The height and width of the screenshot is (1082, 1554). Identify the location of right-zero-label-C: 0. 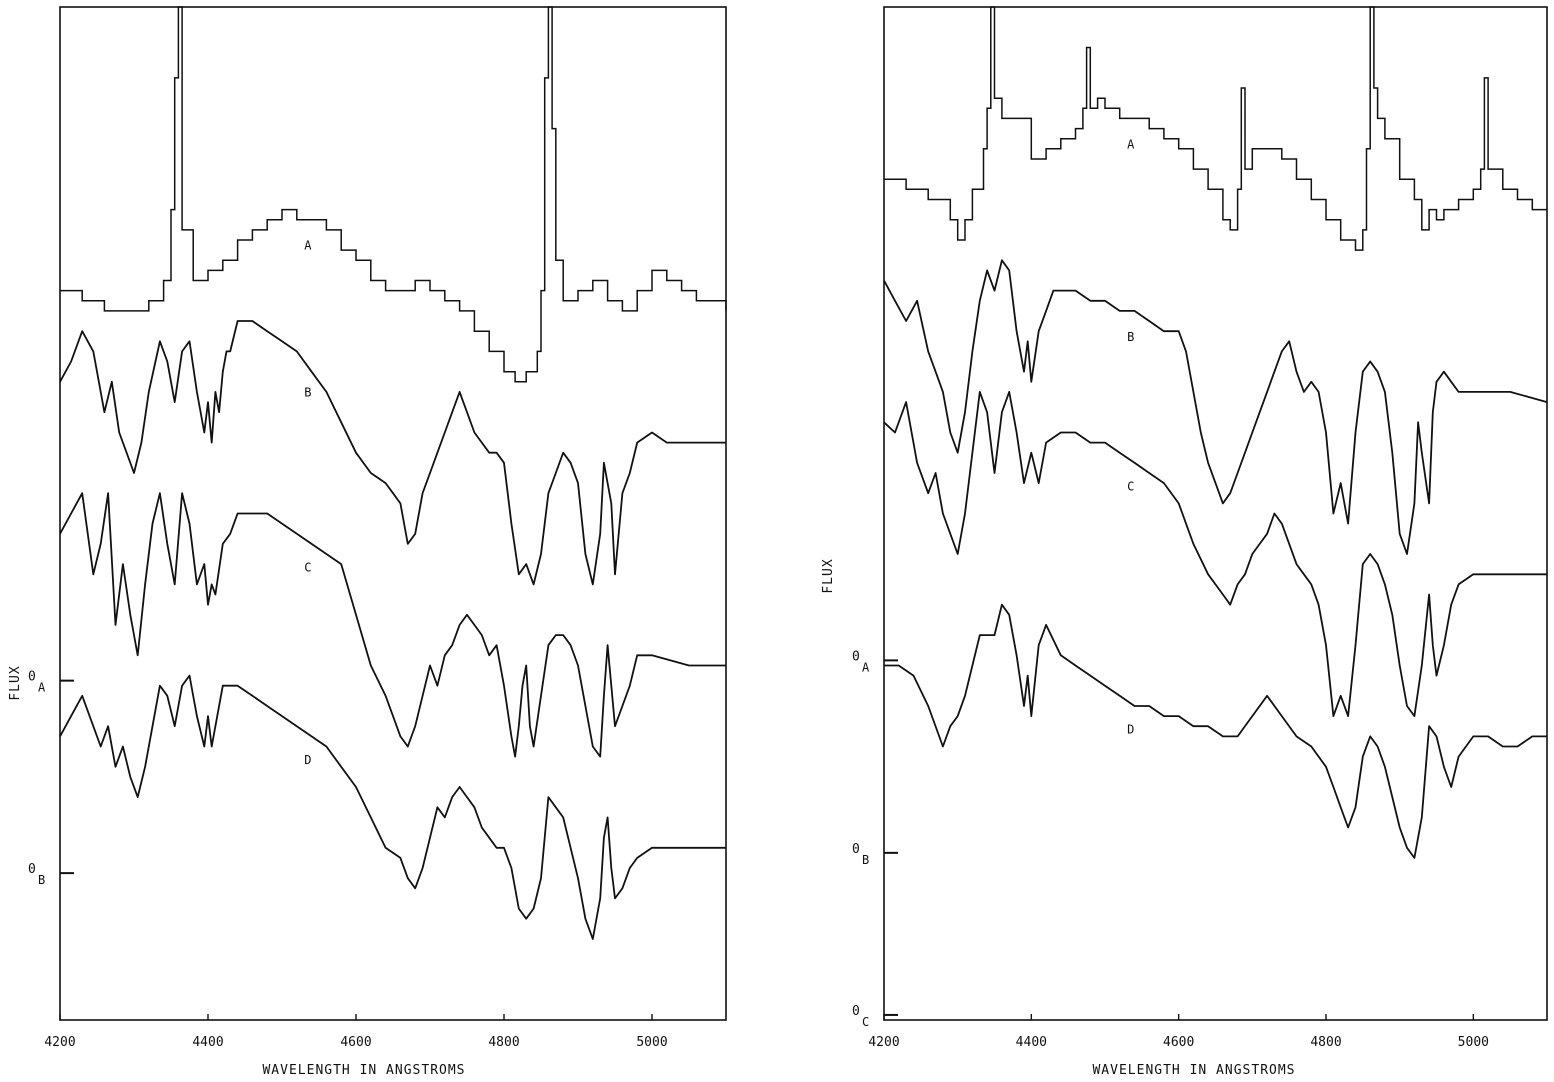
(856, 1011).